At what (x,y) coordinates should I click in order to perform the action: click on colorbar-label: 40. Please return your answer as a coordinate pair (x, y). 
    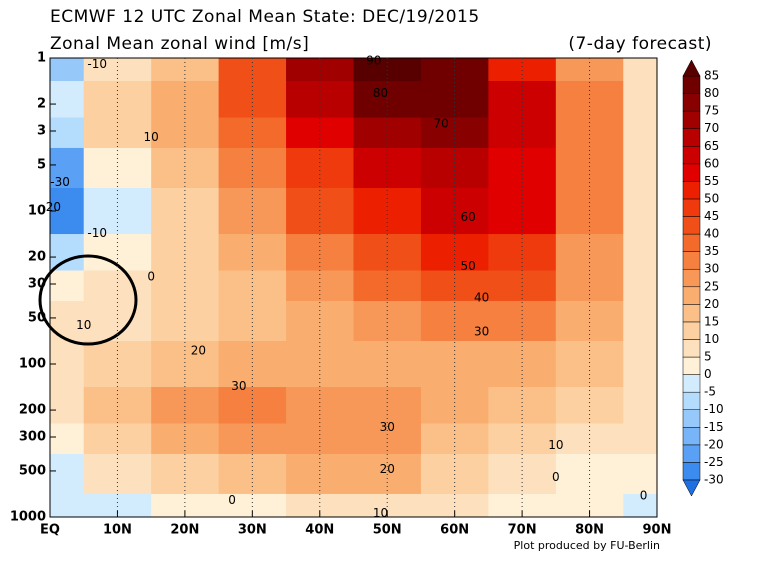
    Looking at the image, I should click on (711, 234).